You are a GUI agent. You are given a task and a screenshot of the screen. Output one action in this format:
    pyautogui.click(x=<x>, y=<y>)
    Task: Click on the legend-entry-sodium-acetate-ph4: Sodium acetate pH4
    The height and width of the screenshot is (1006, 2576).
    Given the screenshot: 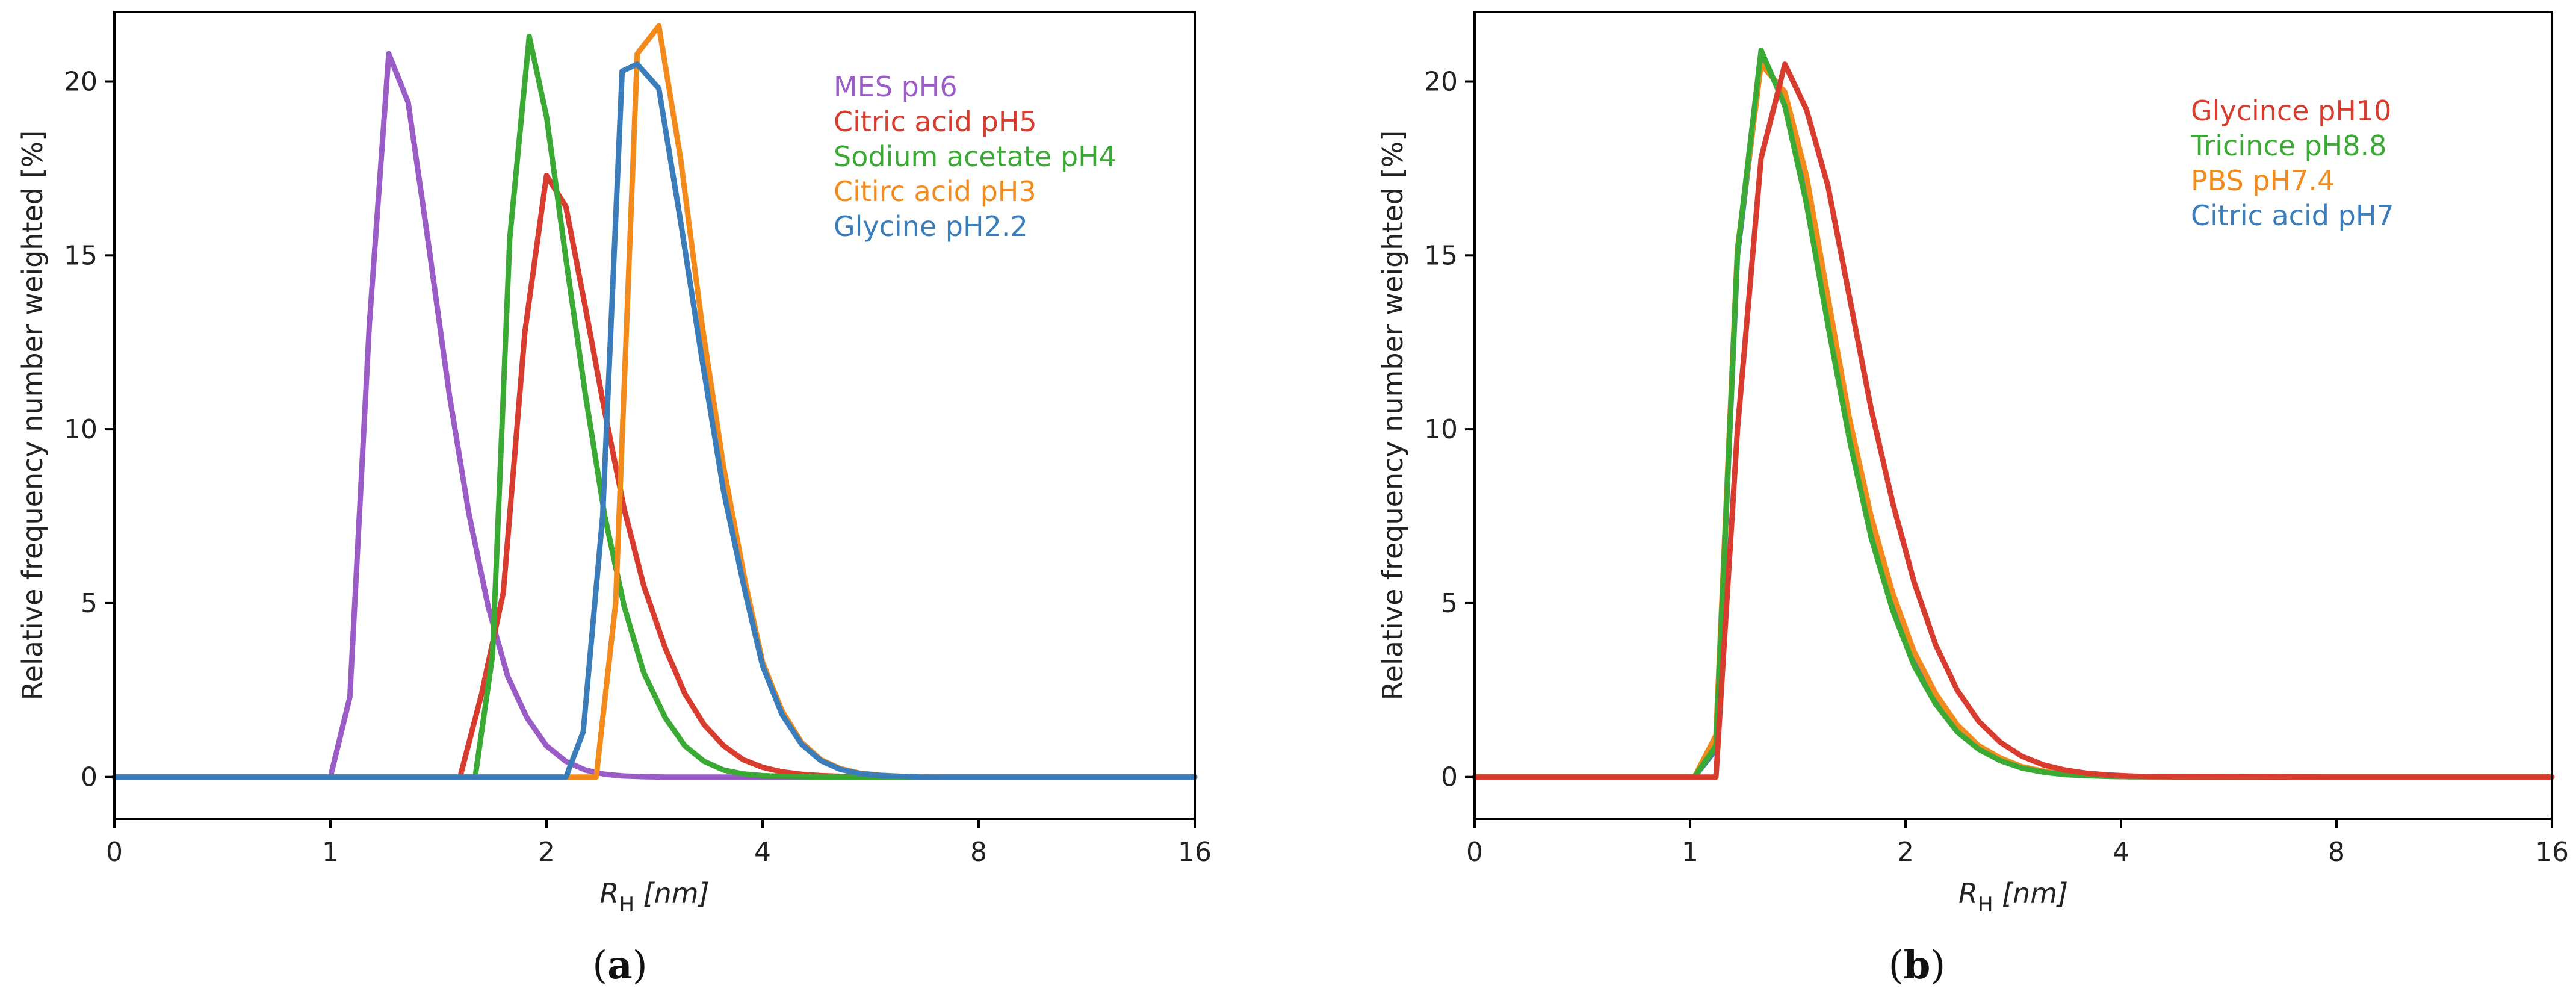 What is the action you would take?
    pyautogui.click(x=975, y=156)
    